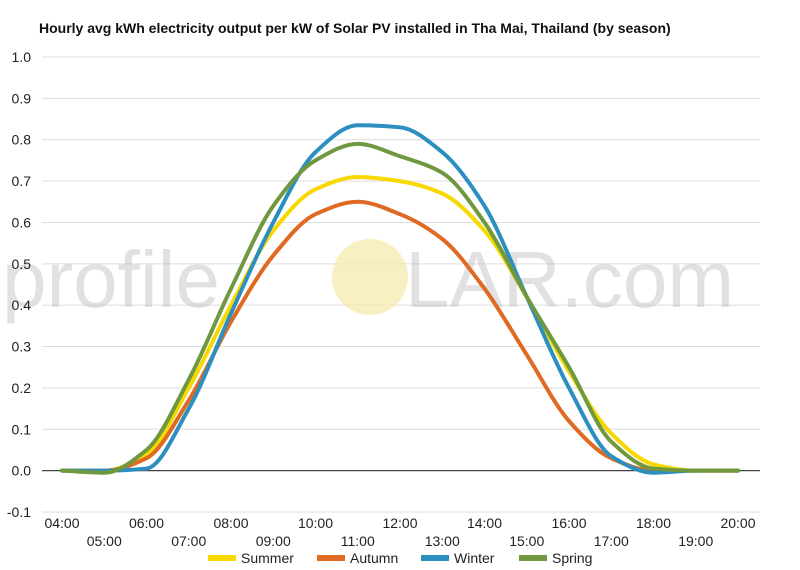  Describe the element at coordinates (22, 305) in the screenshot. I see `y-tick-label: 0.4` at that location.